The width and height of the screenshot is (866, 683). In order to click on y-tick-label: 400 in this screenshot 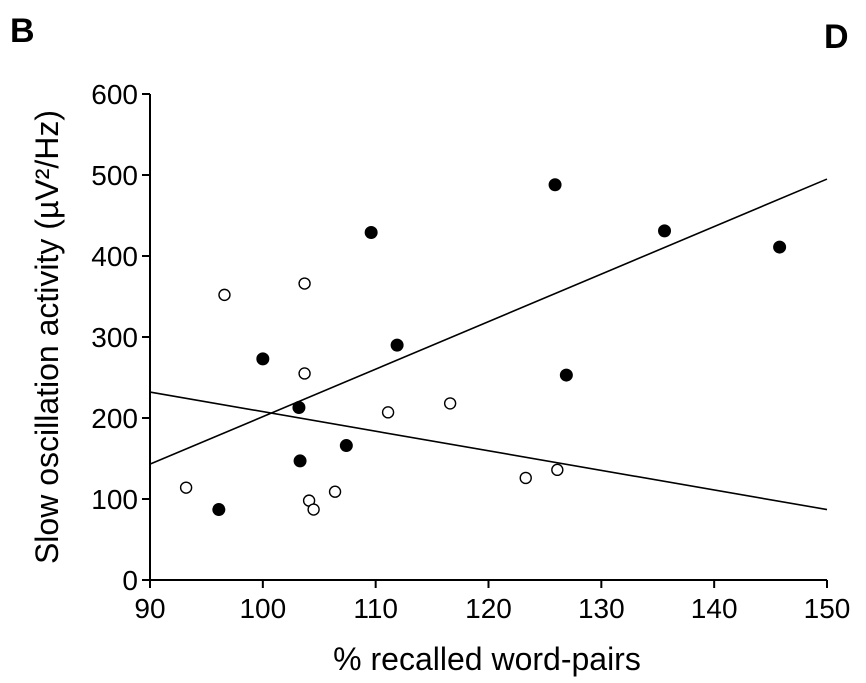, I will do `click(114, 256)`.